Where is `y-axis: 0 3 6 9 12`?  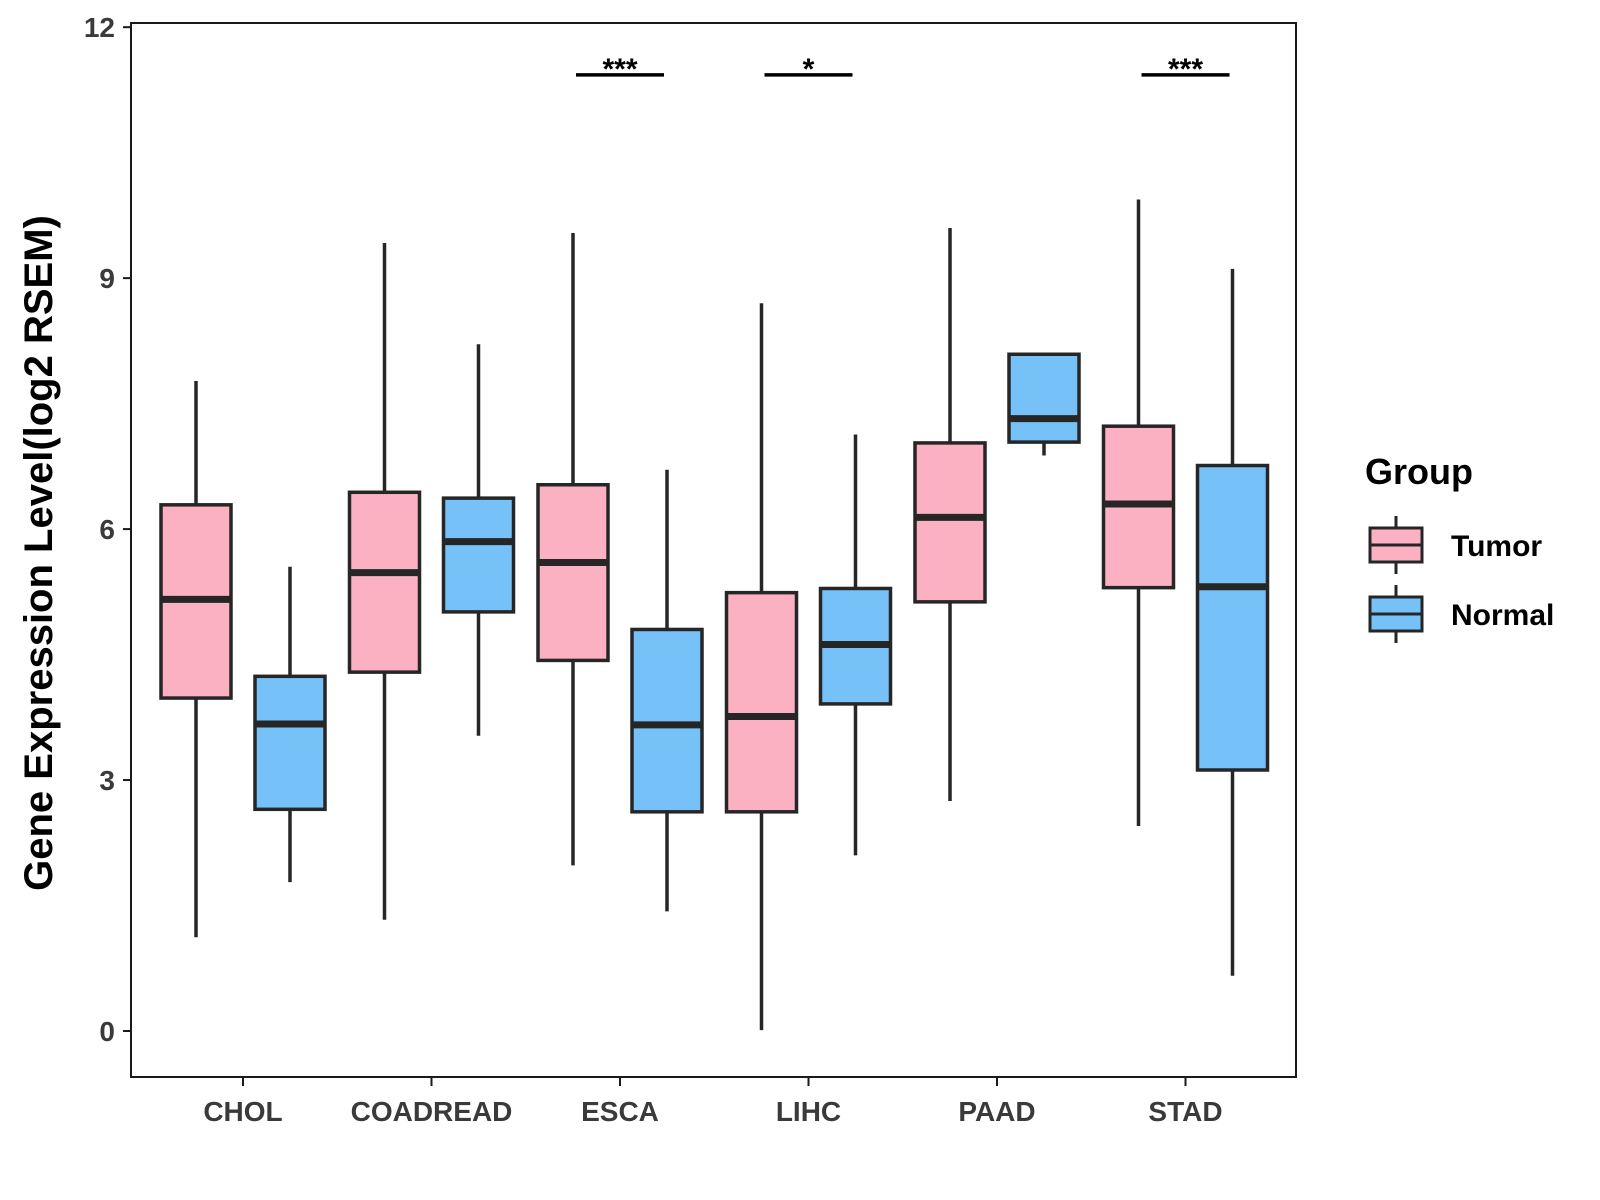
y-axis: 0 3 6 9 12 is located at coordinates (107, 529).